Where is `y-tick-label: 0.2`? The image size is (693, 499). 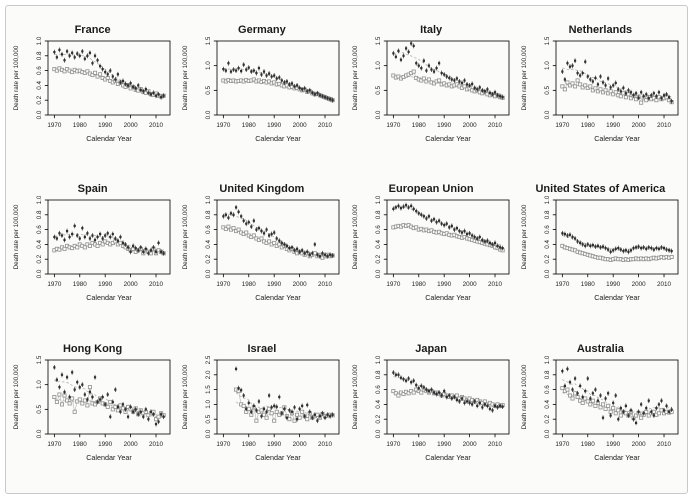
y-tick-label: 0.2 is located at coordinates (39, 99).